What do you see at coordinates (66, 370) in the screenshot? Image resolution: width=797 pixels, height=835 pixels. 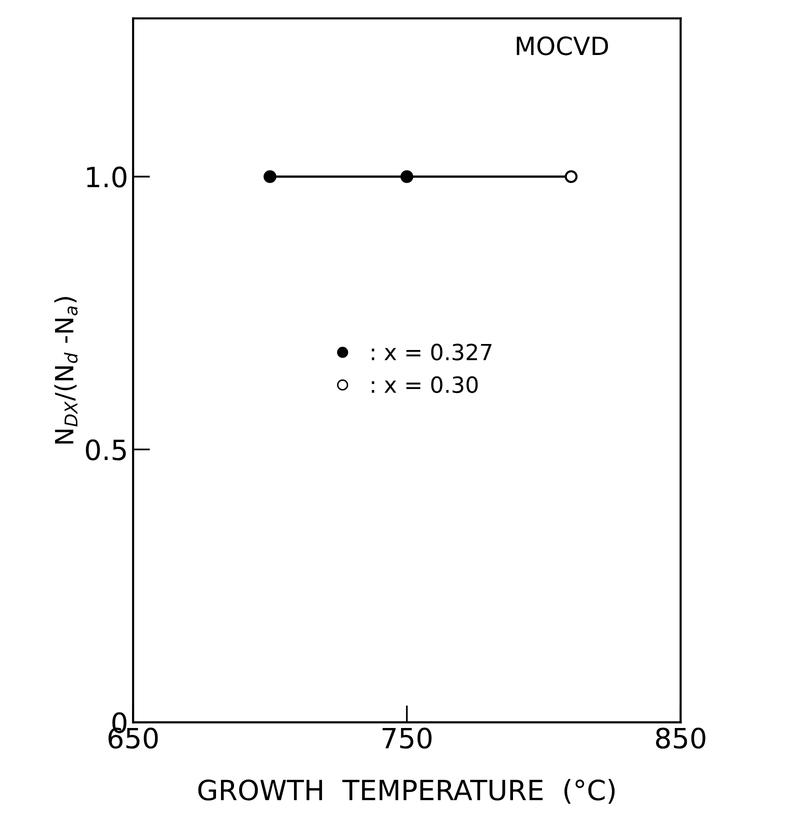 I see `y-axis-title: N$_{DX}$/(N$_{d}$ -N$_{a}$)` at bounding box center [66, 370].